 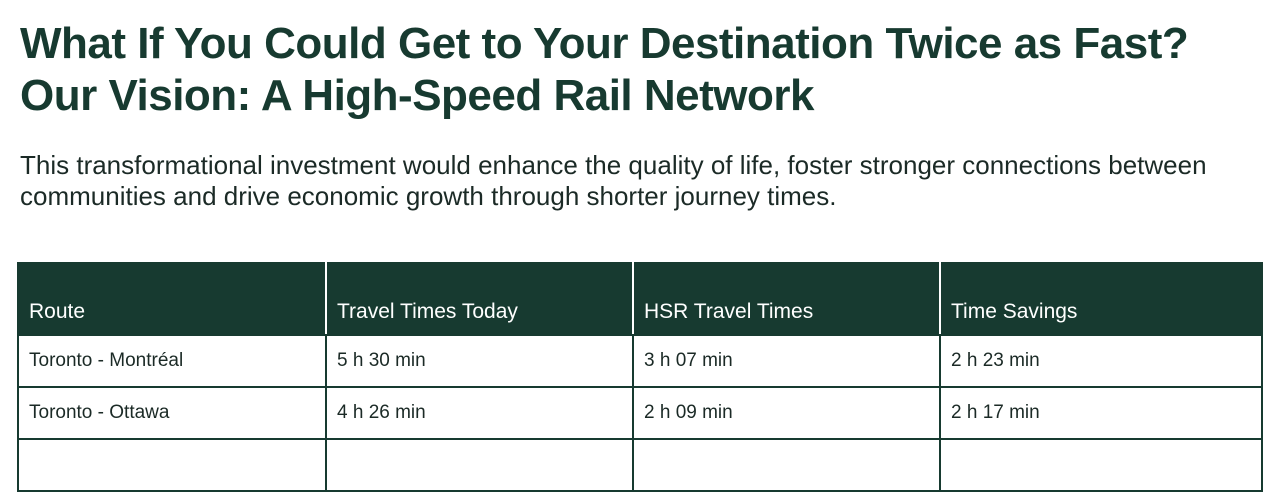 What do you see at coordinates (786, 299) in the screenshot?
I see `header-hsr-travel-times: HSR Travel Times` at bounding box center [786, 299].